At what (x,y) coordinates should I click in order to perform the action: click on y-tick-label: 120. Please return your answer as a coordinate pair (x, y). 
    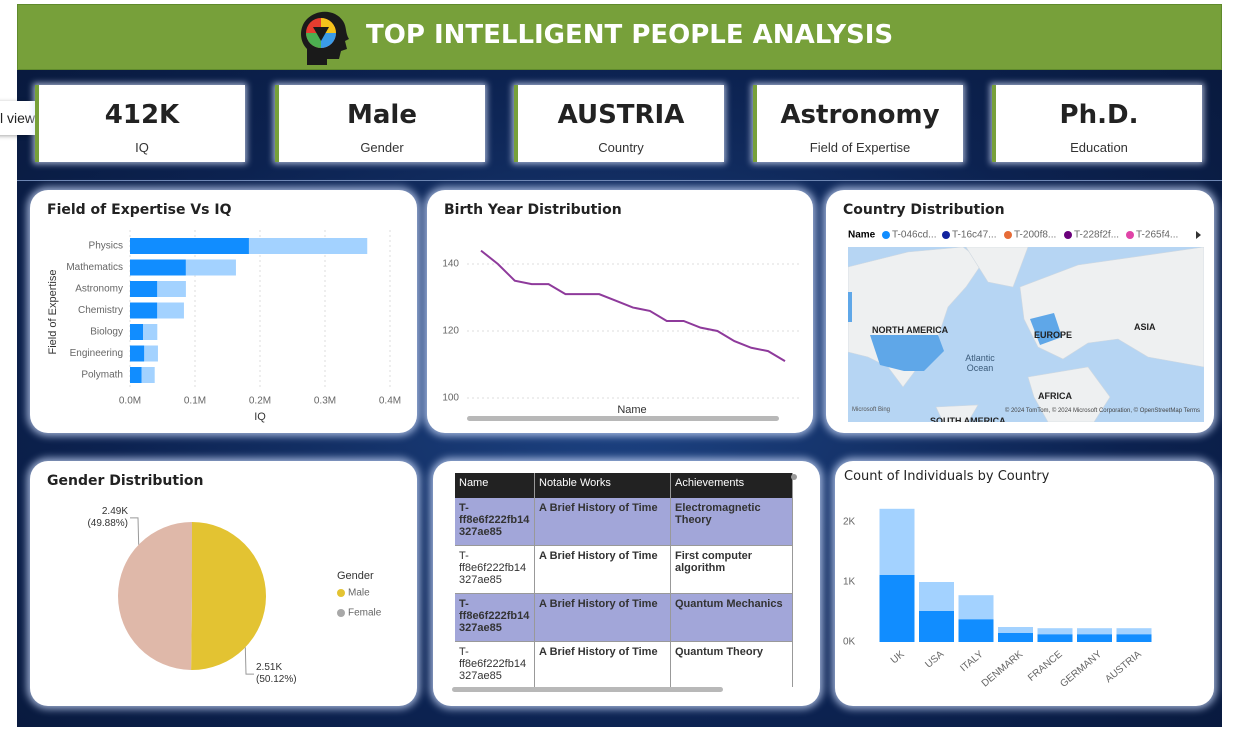
    Looking at the image, I should click on (450, 331).